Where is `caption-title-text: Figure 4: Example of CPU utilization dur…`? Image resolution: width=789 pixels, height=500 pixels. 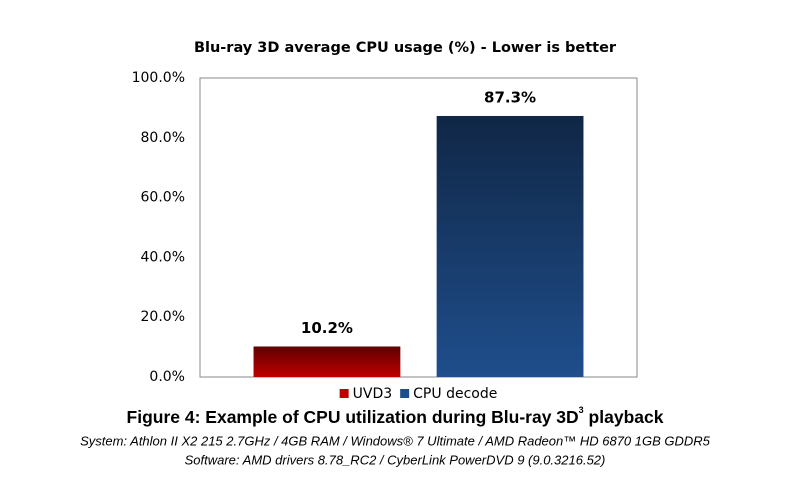 caption-title-text: Figure 4: Example of CPU utilization dur… is located at coordinates (353, 417).